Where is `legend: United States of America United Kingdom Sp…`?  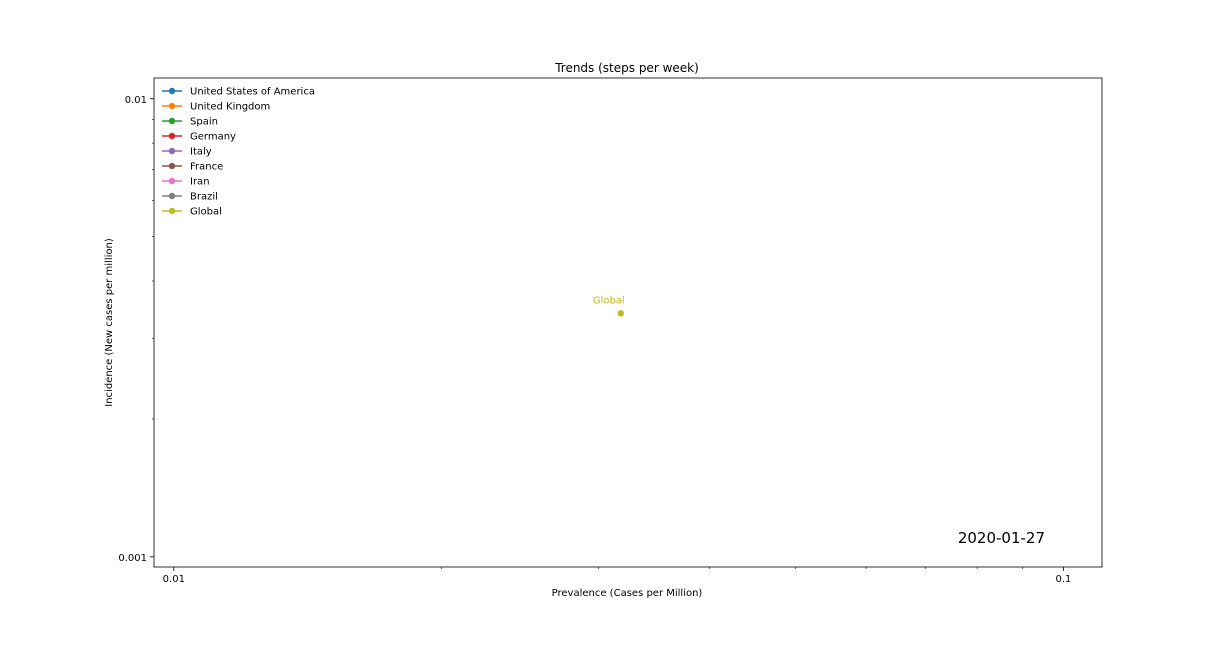
legend: United States of America United Kingdom Sp… is located at coordinates (238, 152).